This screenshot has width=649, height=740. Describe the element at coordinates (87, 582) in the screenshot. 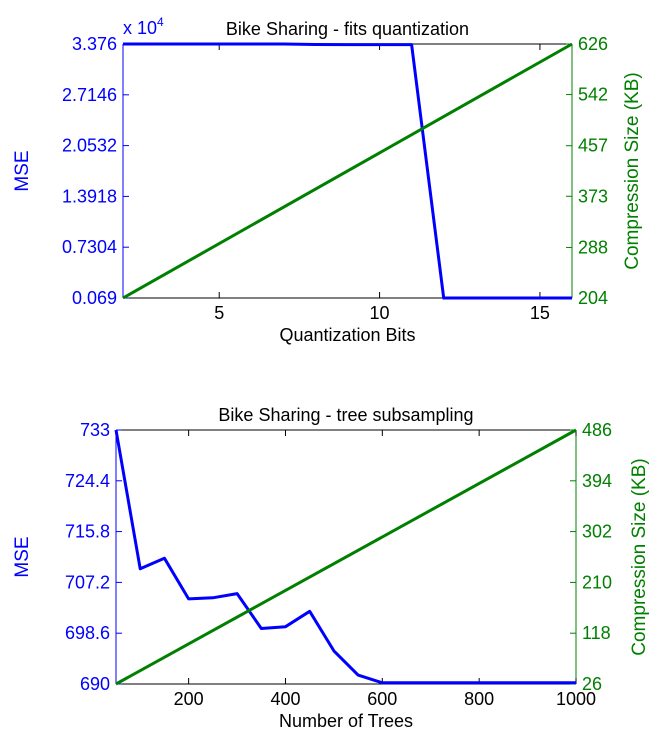

I see `y-left-tick-label: 707.2` at that location.